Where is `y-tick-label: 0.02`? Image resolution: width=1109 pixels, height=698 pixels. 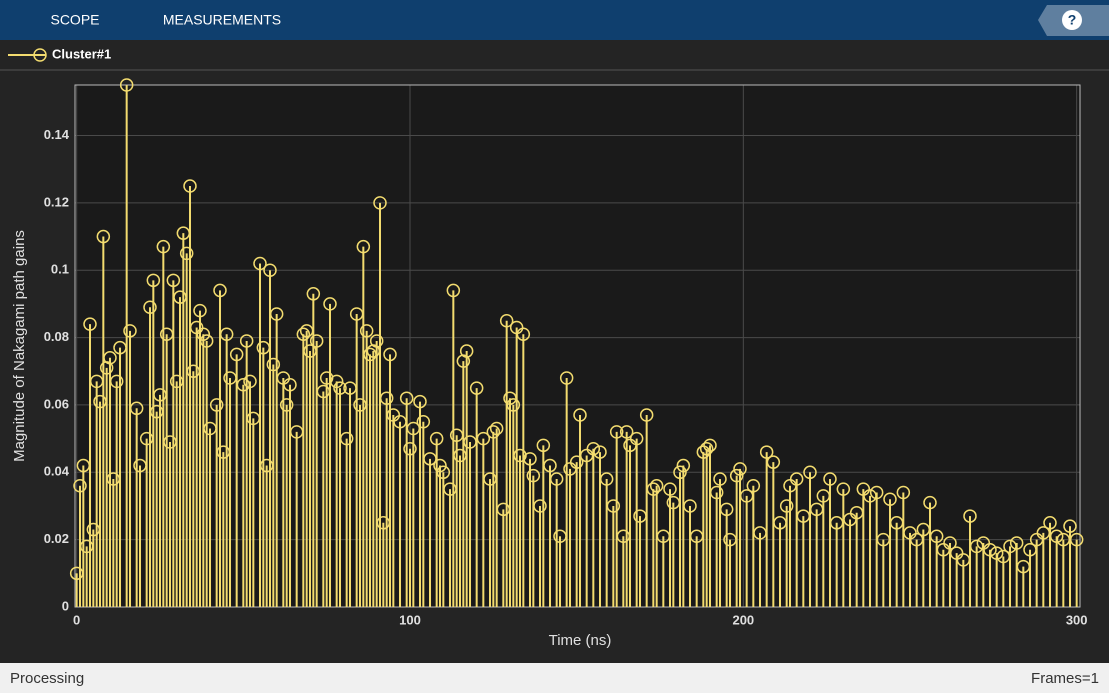 y-tick-label: 0.02 is located at coordinates (56, 538).